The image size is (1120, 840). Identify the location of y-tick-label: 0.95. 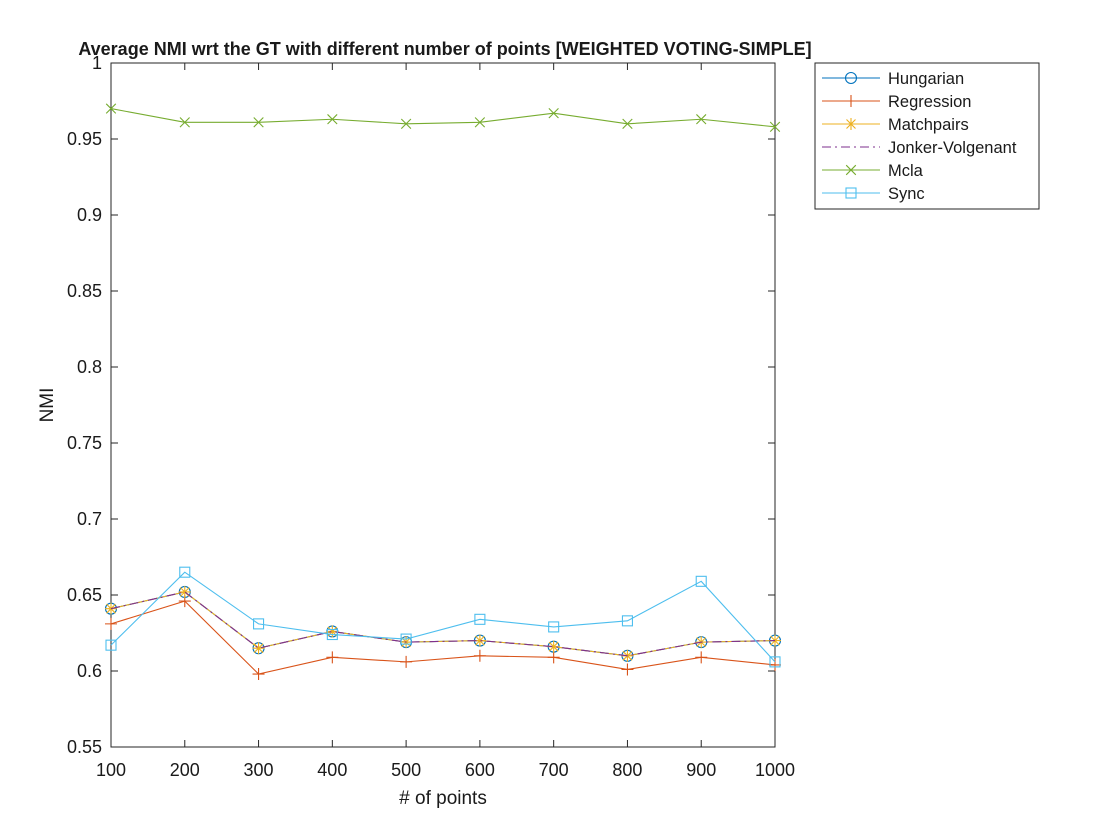
(84, 139).